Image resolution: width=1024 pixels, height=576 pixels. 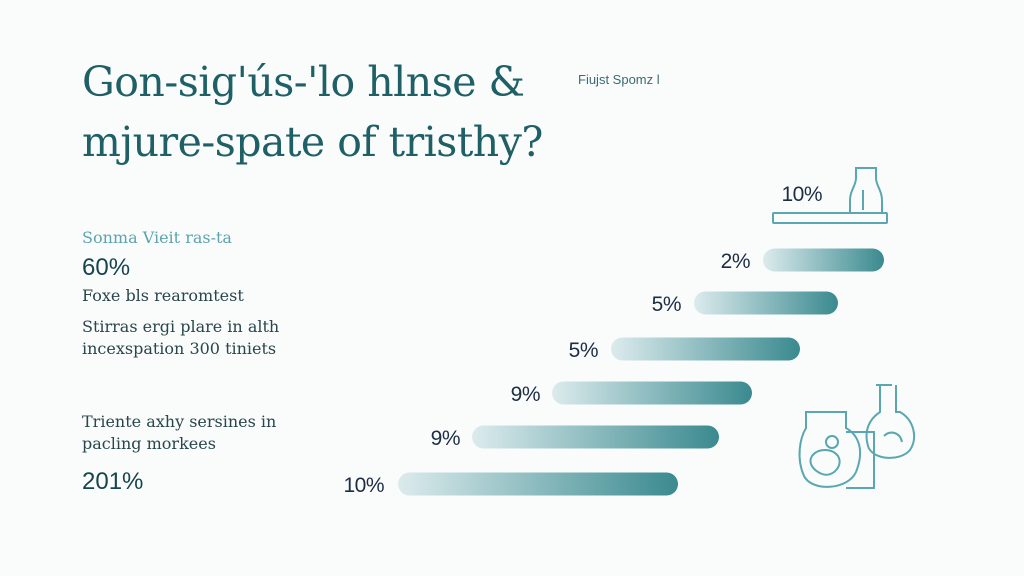 I want to click on stat-caption: Sonma Vieit ras-ta, so click(x=157, y=237).